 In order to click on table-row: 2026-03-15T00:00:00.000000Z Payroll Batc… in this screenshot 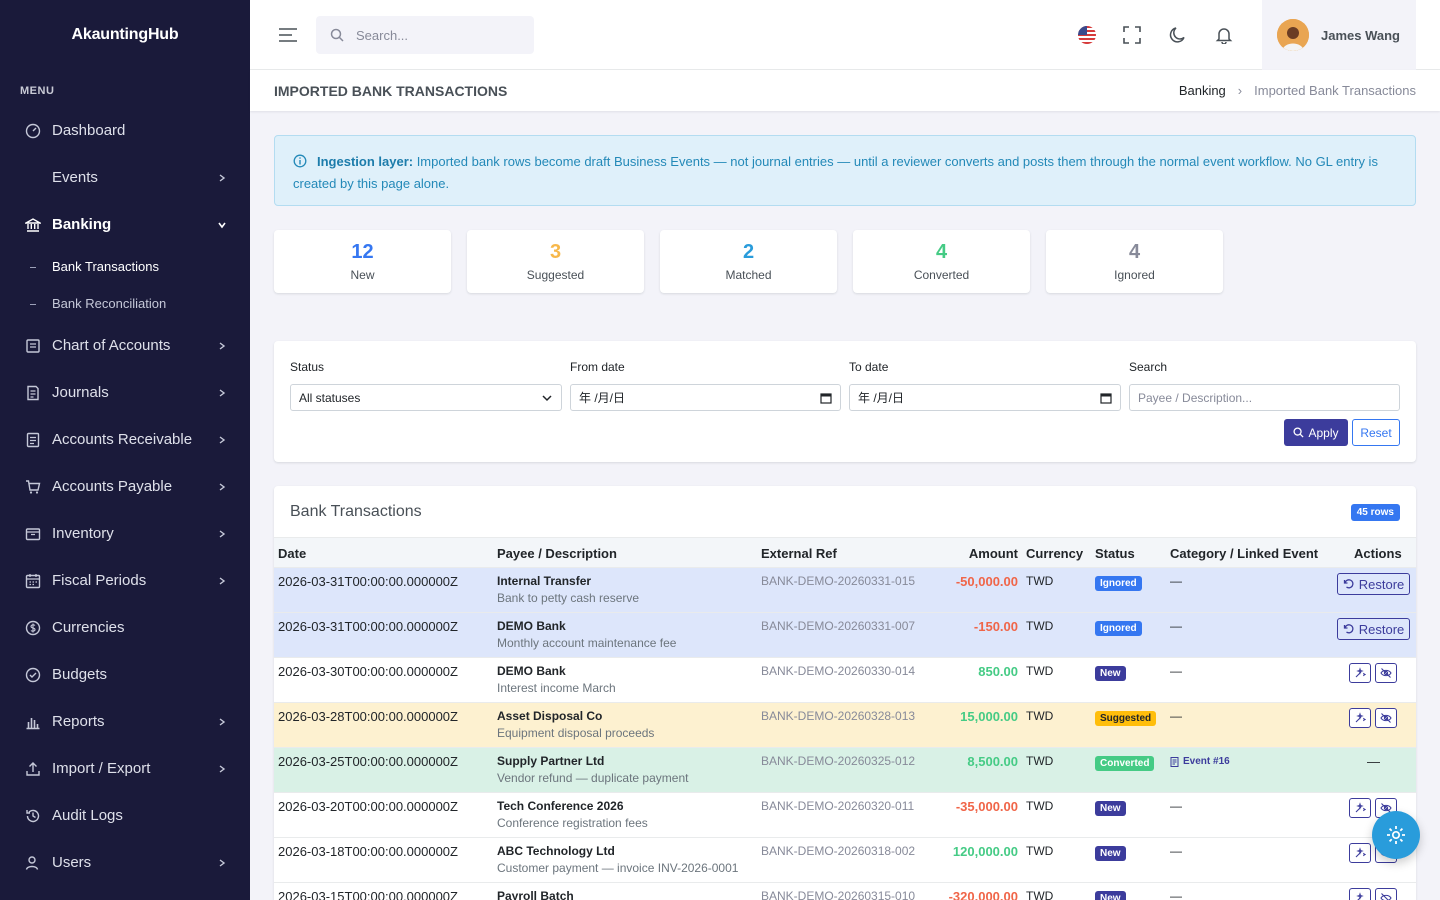, I will do `click(845, 891)`.